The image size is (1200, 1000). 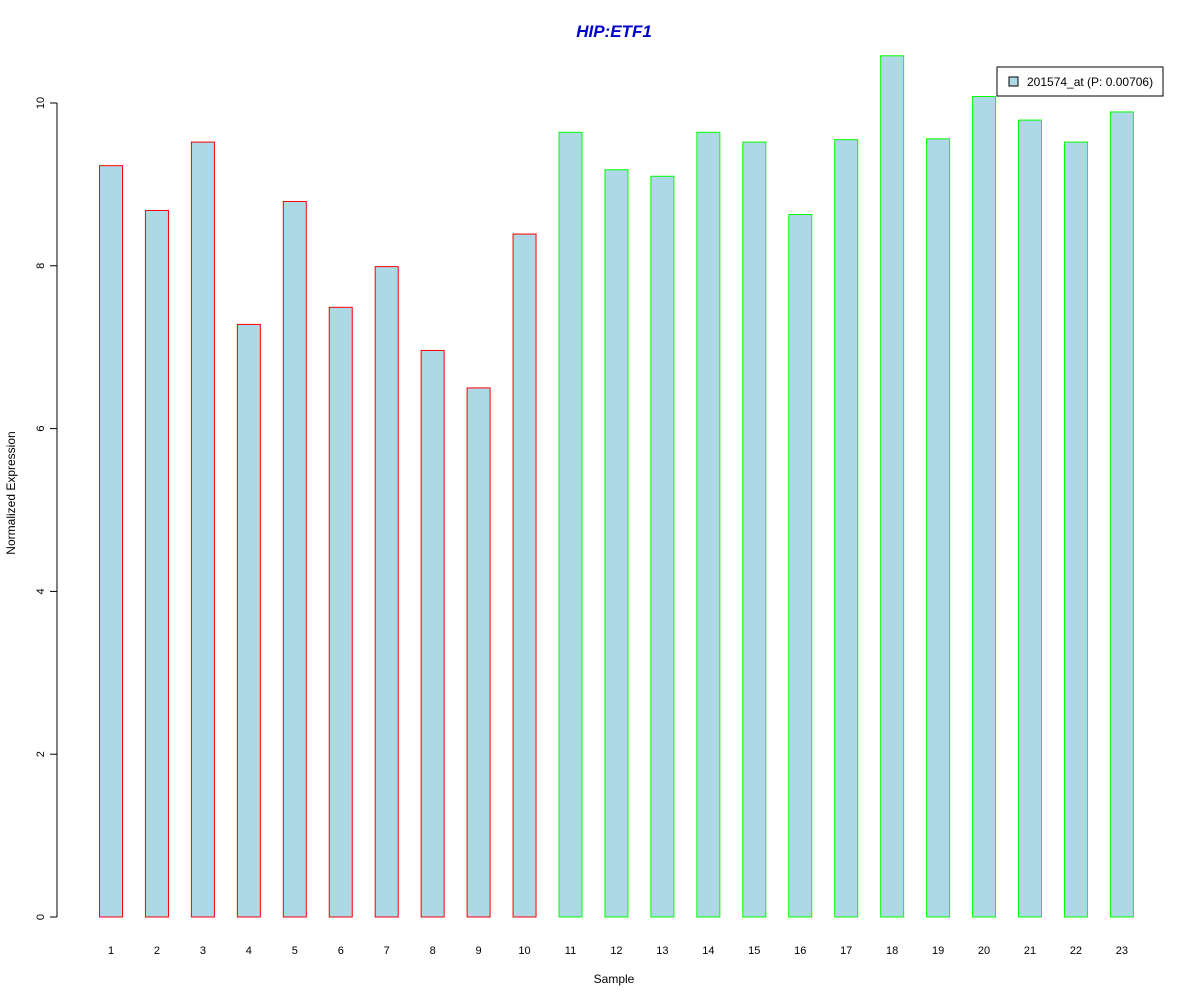 What do you see at coordinates (157, 951) in the screenshot?
I see `x-tick-label: 2` at bounding box center [157, 951].